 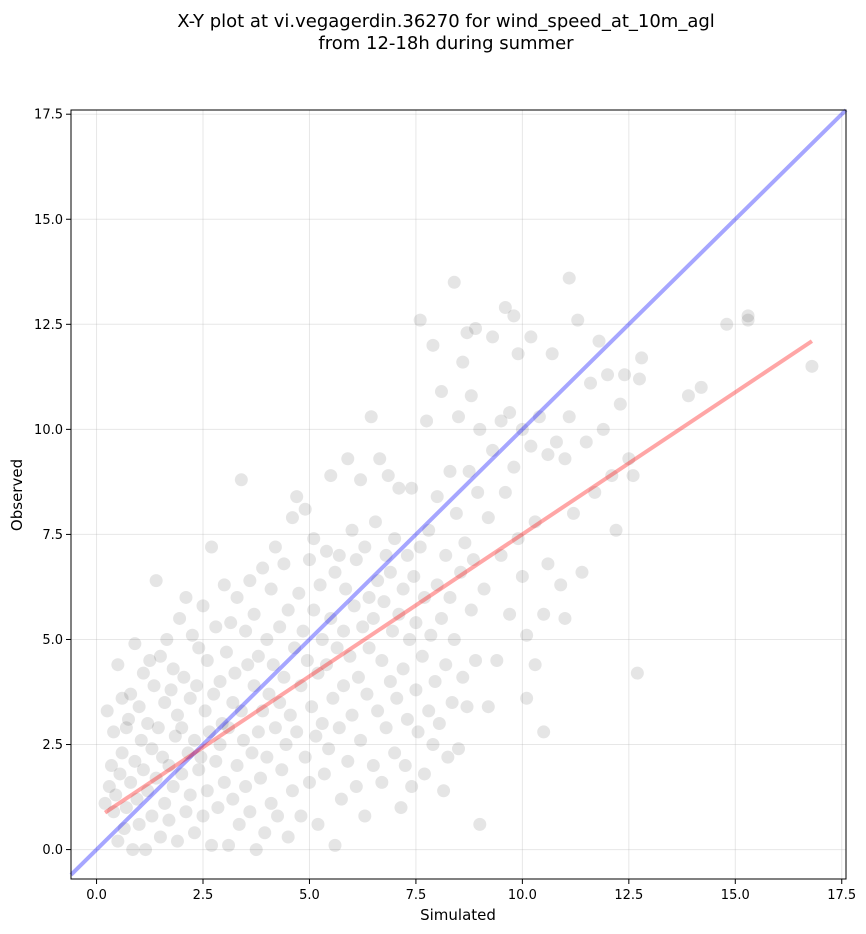 What do you see at coordinates (52, 850) in the screenshot?
I see `y-tick-label: 0.0` at bounding box center [52, 850].